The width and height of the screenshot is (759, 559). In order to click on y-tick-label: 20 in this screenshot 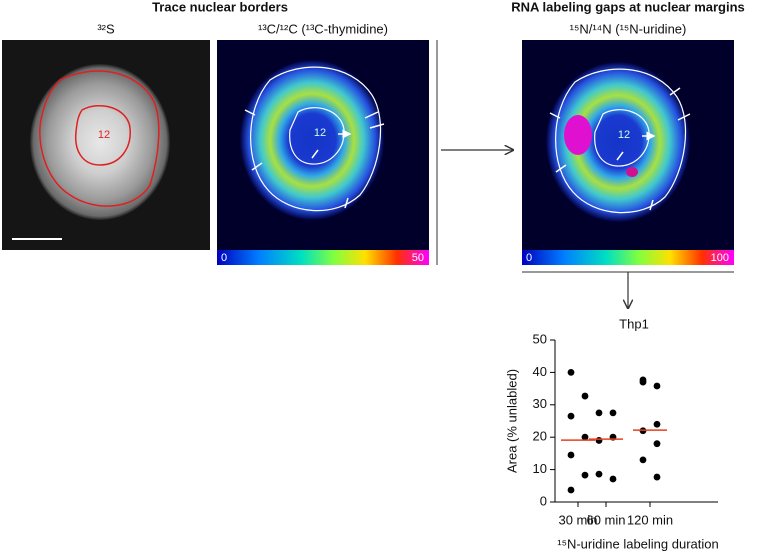, I will do `click(540, 436)`.